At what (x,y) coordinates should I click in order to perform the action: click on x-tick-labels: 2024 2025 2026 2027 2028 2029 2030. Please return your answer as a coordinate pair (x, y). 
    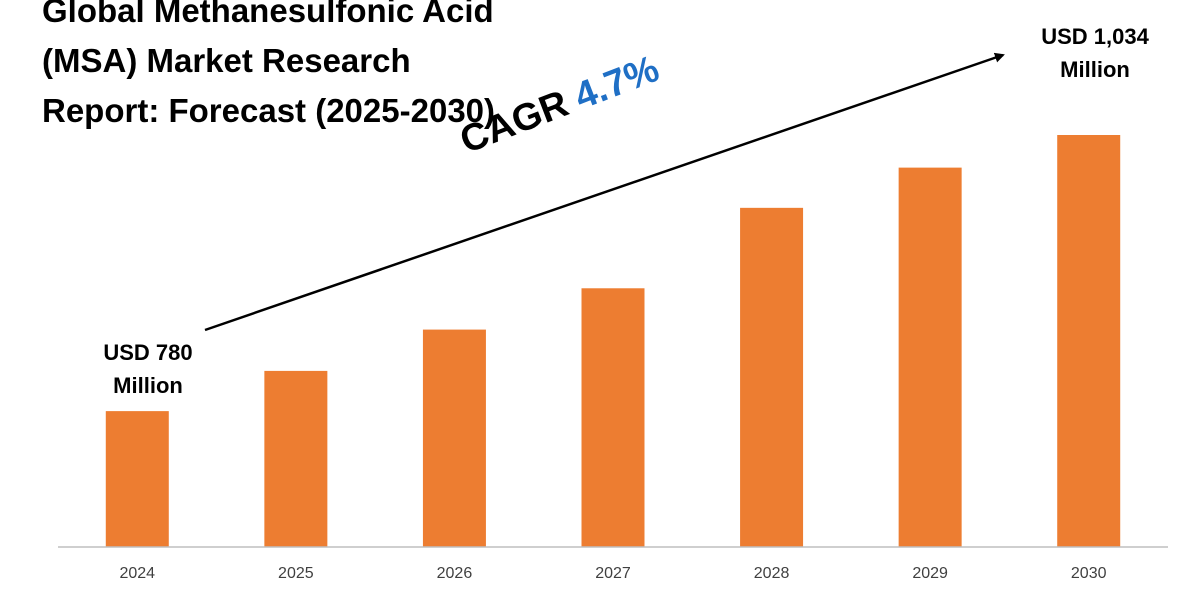
    Looking at the image, I should click on (612, 573).